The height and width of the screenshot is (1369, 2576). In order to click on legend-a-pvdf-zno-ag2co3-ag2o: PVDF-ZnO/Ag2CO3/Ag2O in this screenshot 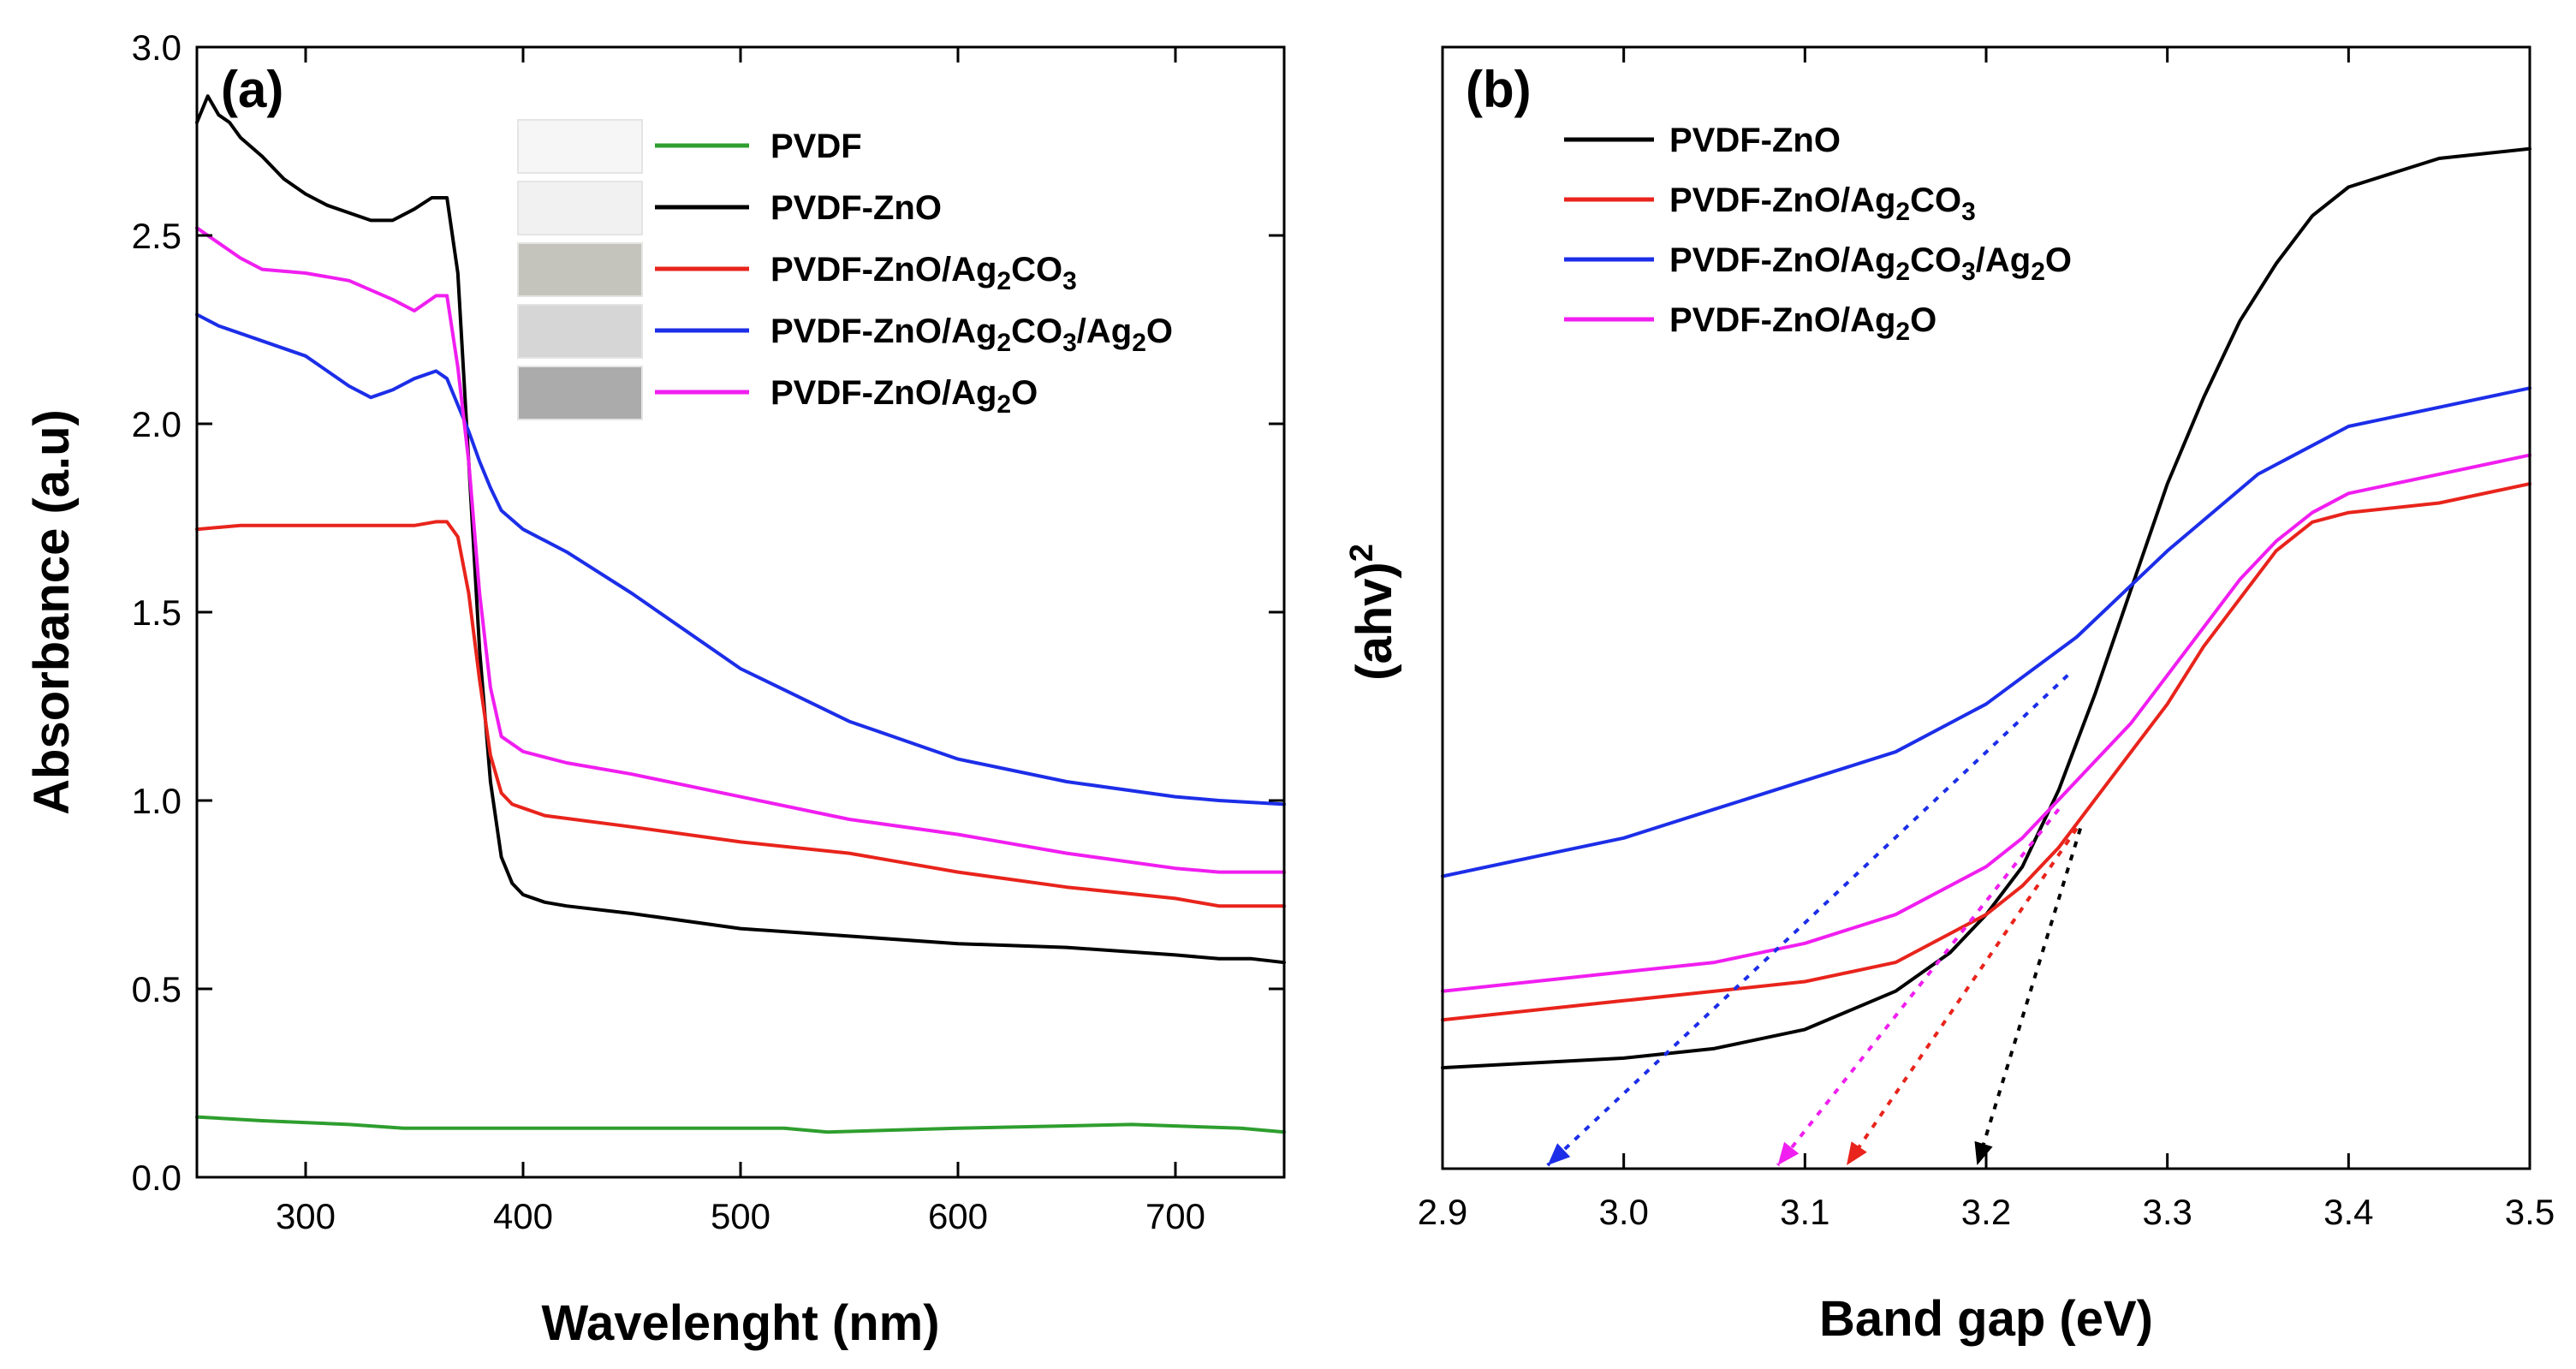, I will do `click(972, 334)`.